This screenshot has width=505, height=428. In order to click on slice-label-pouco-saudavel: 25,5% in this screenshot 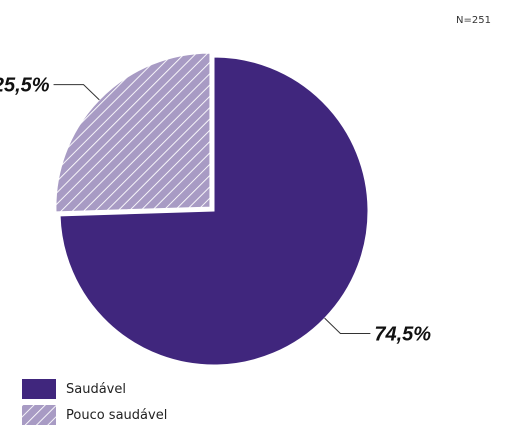, I will do `click(25, 86)`.